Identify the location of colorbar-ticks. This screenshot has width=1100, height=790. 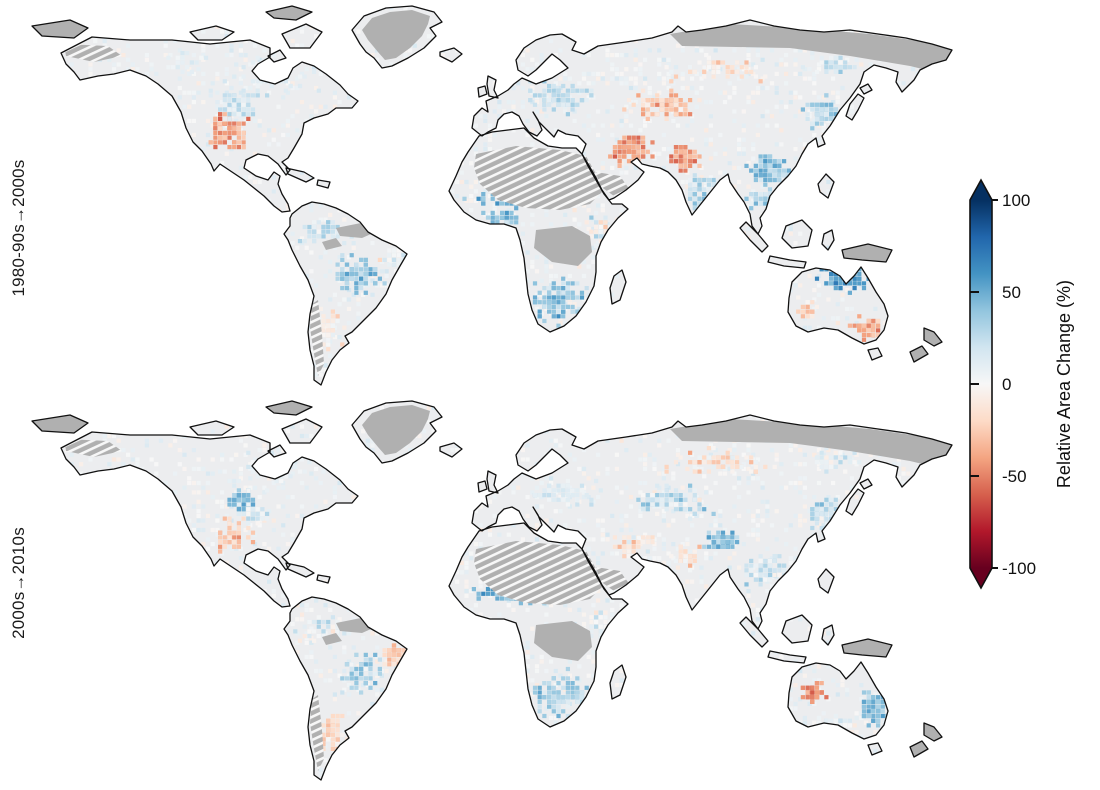
(984, 384).